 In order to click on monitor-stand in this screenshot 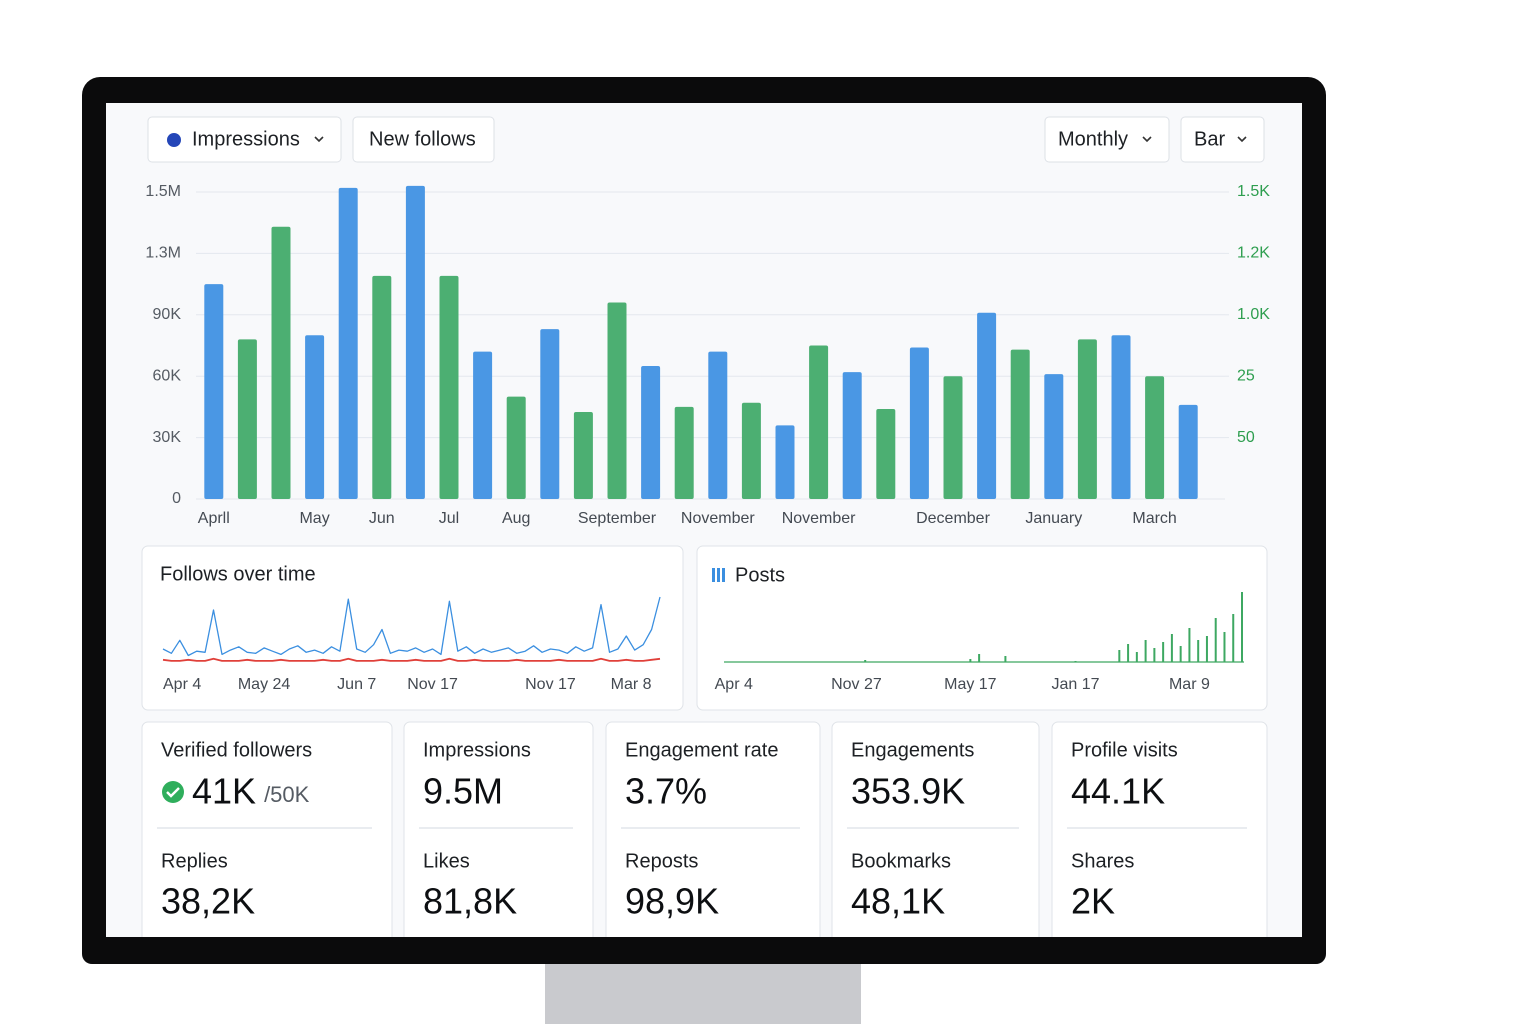, I will do `click(703, 989)`.